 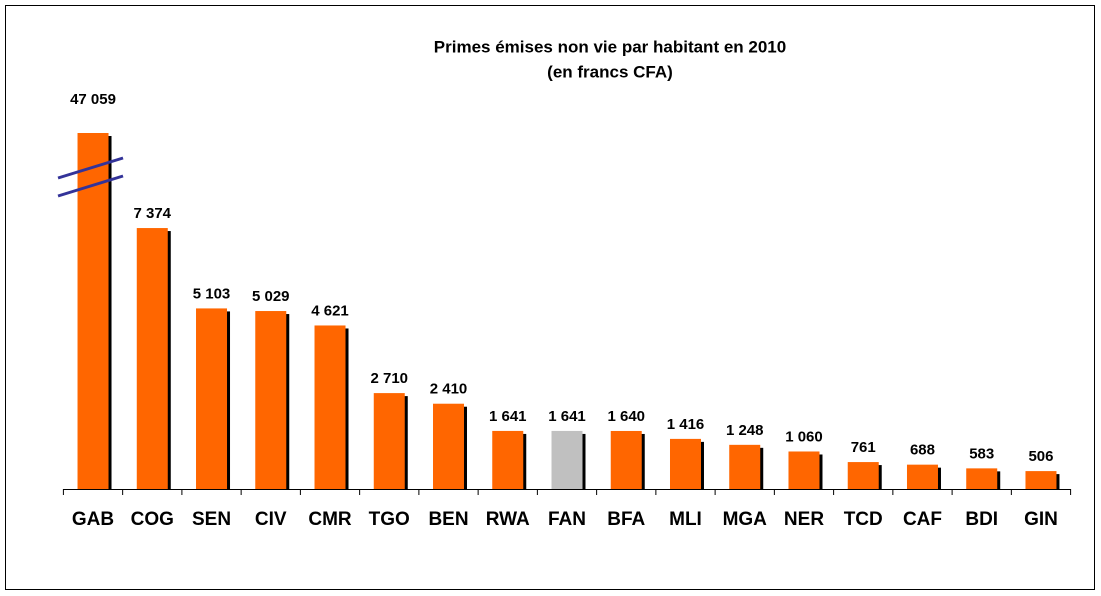 I want to click on x-tick-label: BEN, so click(x=448, y=519).